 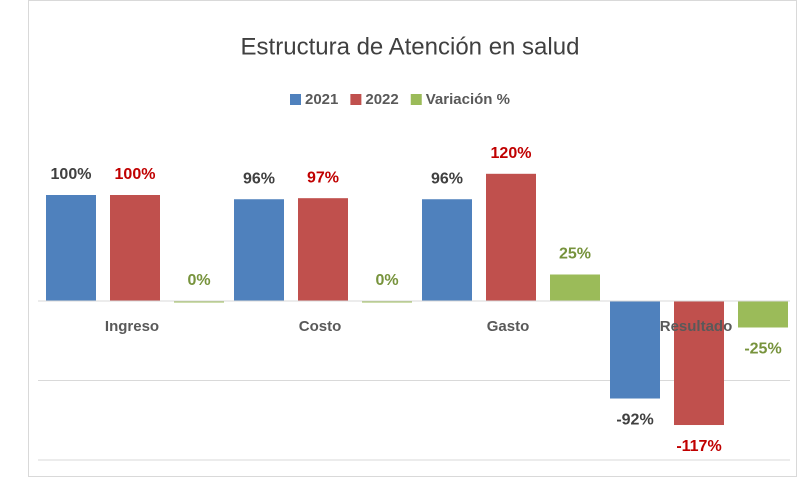 What do you see at coordinates (634, 420) in the screenshot?
I see `data-label: -92%` at bounding box center [634, 420].